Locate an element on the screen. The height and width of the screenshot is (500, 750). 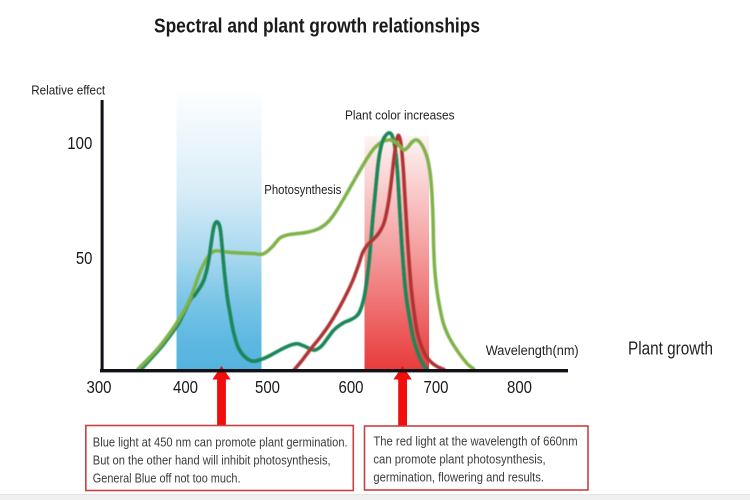
svg-text: Relative effect is located at coordinates (68, 90).